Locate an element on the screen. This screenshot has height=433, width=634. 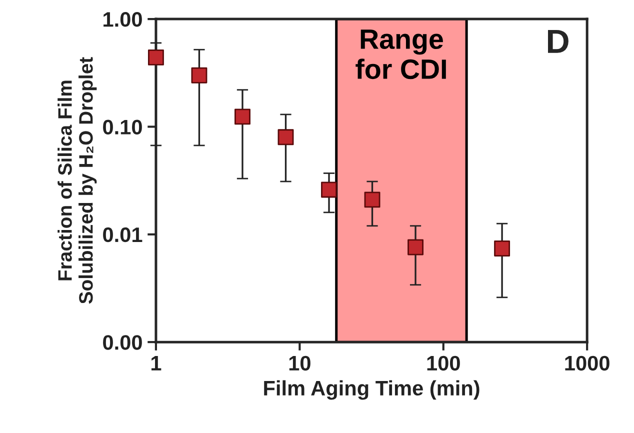
x-tick-label: 1 is located at coordinates (156, 363).